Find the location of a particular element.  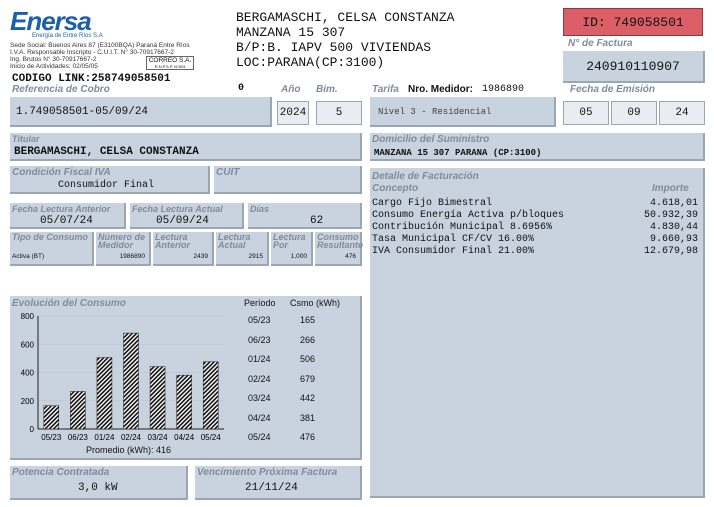

detalle-label: Detalle de Facturación is located at coordinates (425, 176).